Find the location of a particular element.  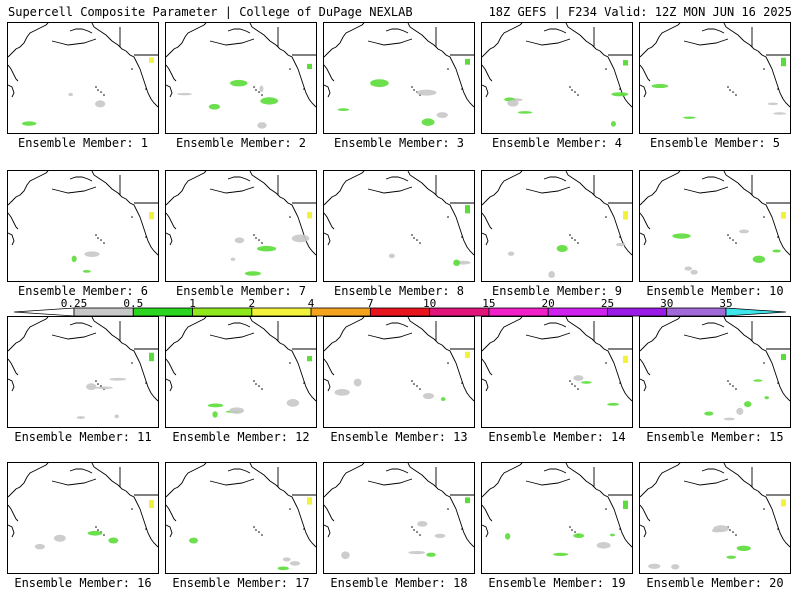

legend-tick-label: 0.25 is located at coordinates (74, 304).